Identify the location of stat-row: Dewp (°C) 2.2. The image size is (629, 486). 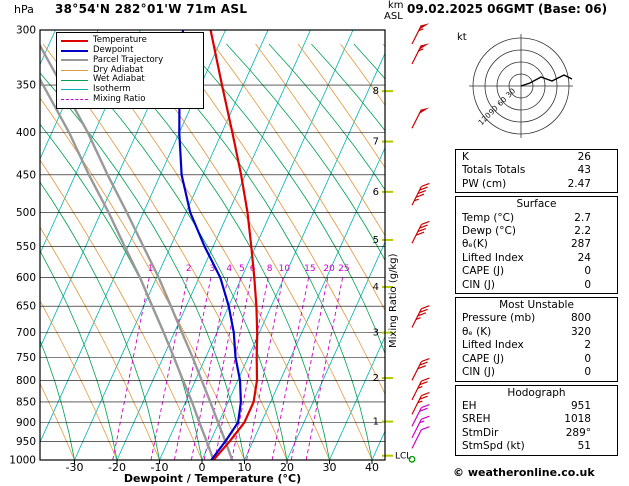
(536, 231).